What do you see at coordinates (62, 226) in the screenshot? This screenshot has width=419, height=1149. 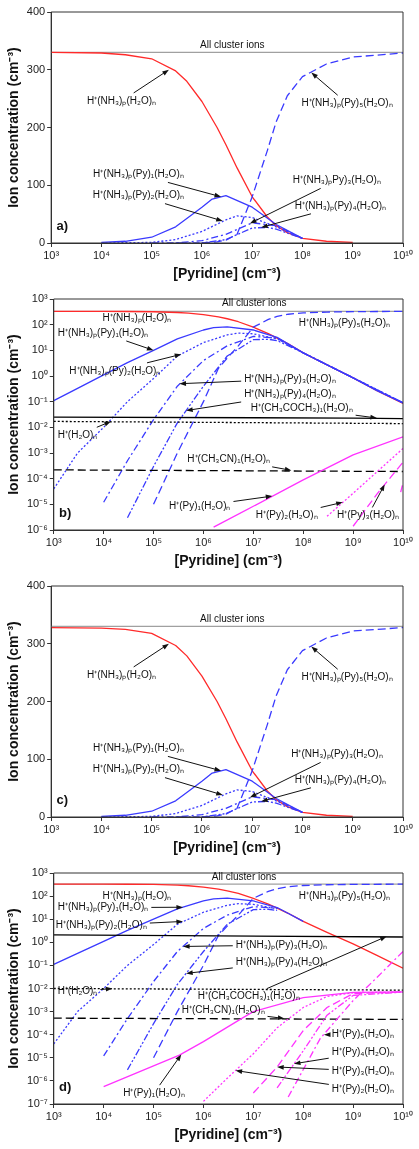 I see `annotation: a)` at bounding box center [62, 226].